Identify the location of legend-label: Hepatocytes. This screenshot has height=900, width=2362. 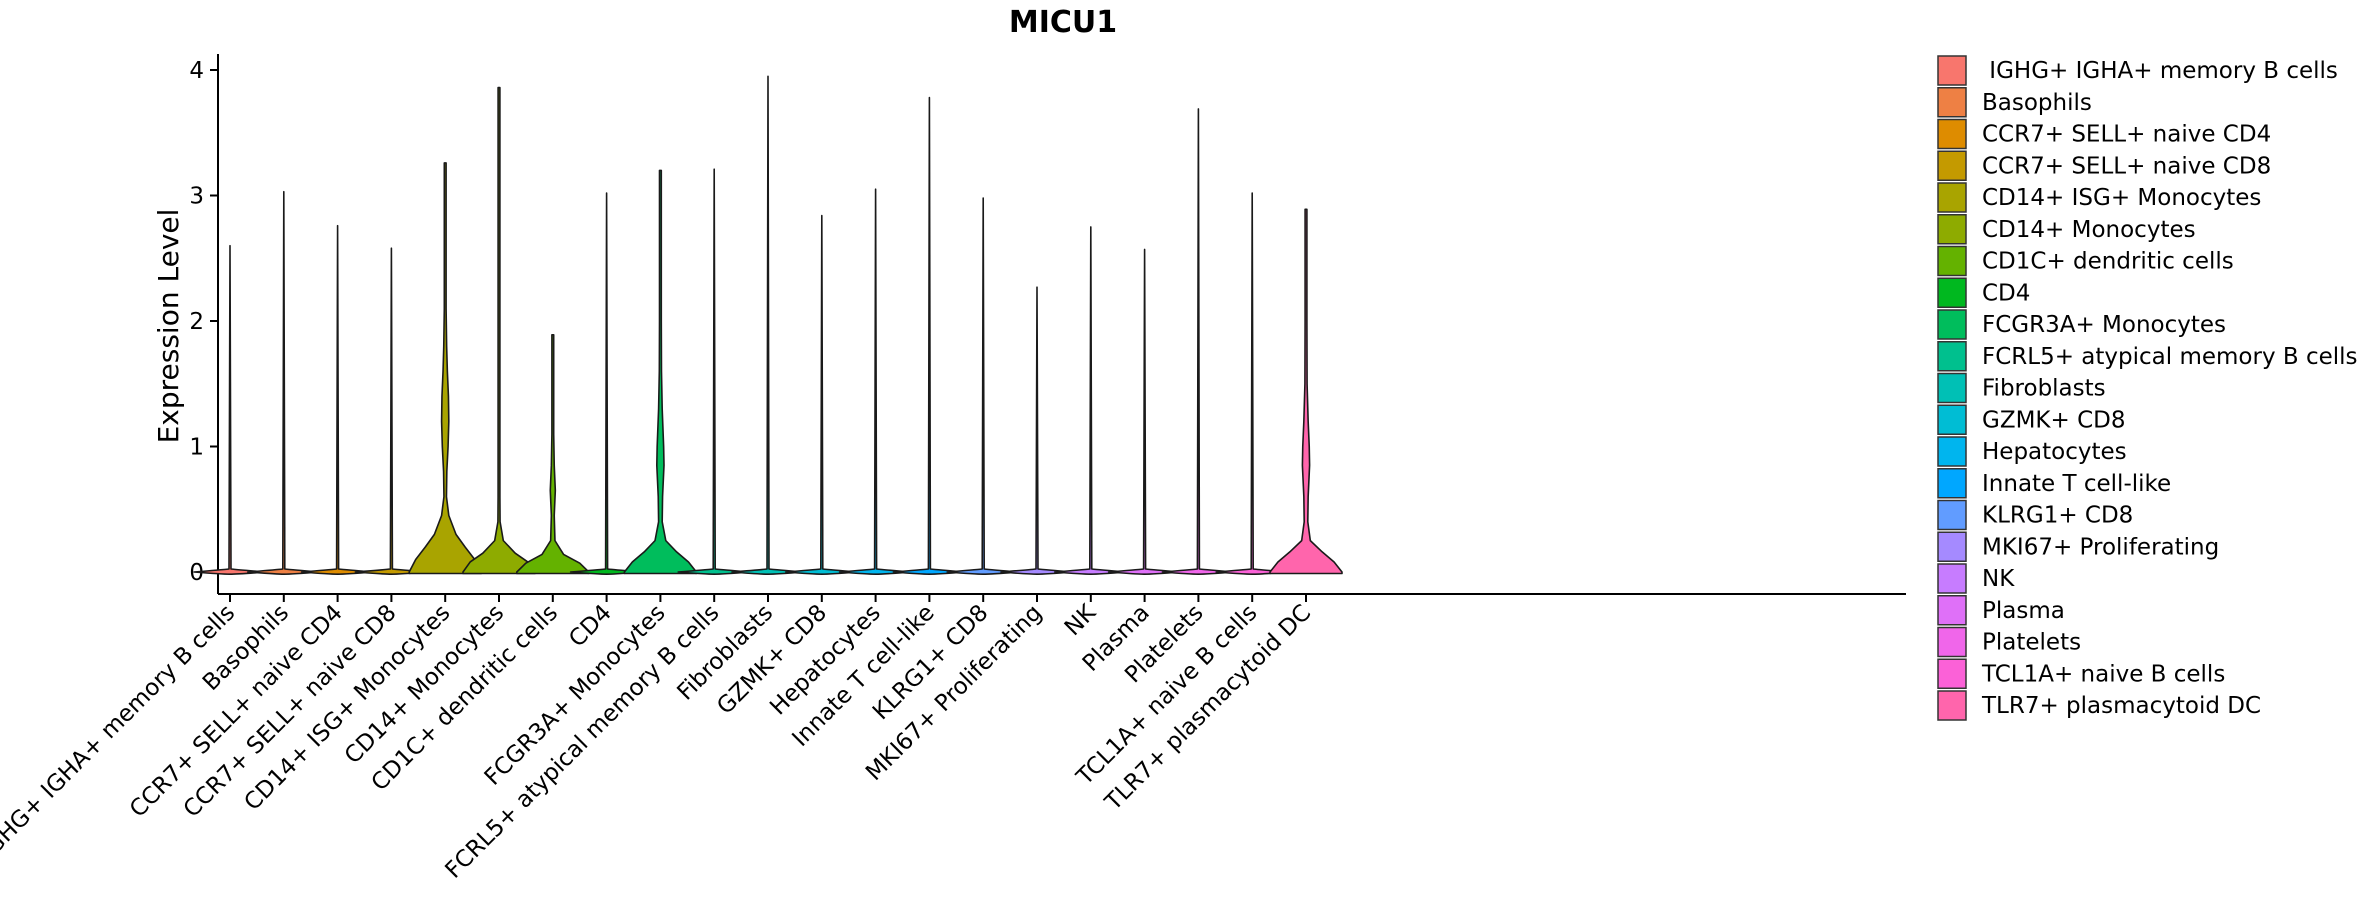
(2054, 452).